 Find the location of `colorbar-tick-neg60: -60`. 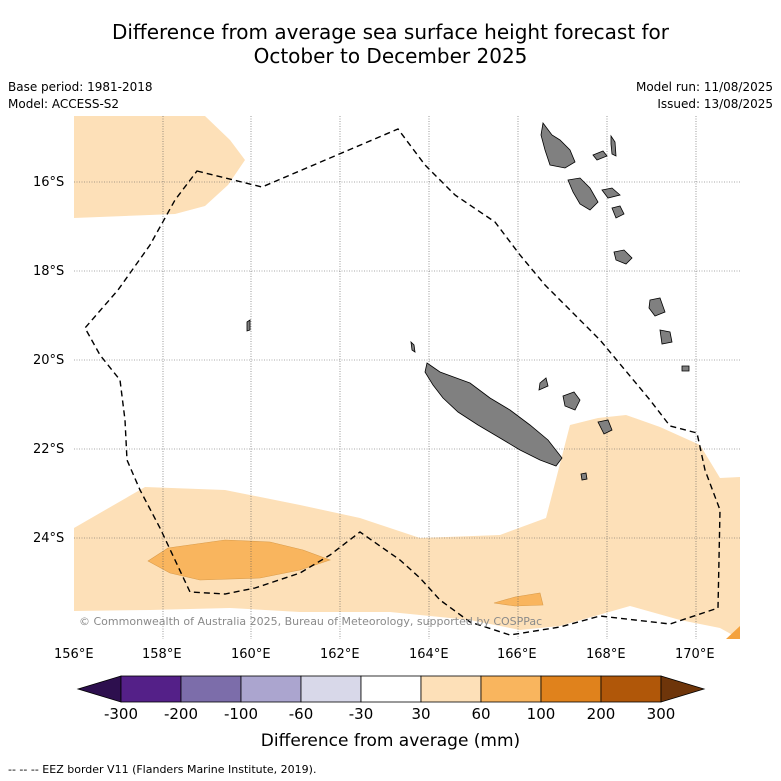

colorbar-tick-neg60: -60 is located at coordinates (301, 714).